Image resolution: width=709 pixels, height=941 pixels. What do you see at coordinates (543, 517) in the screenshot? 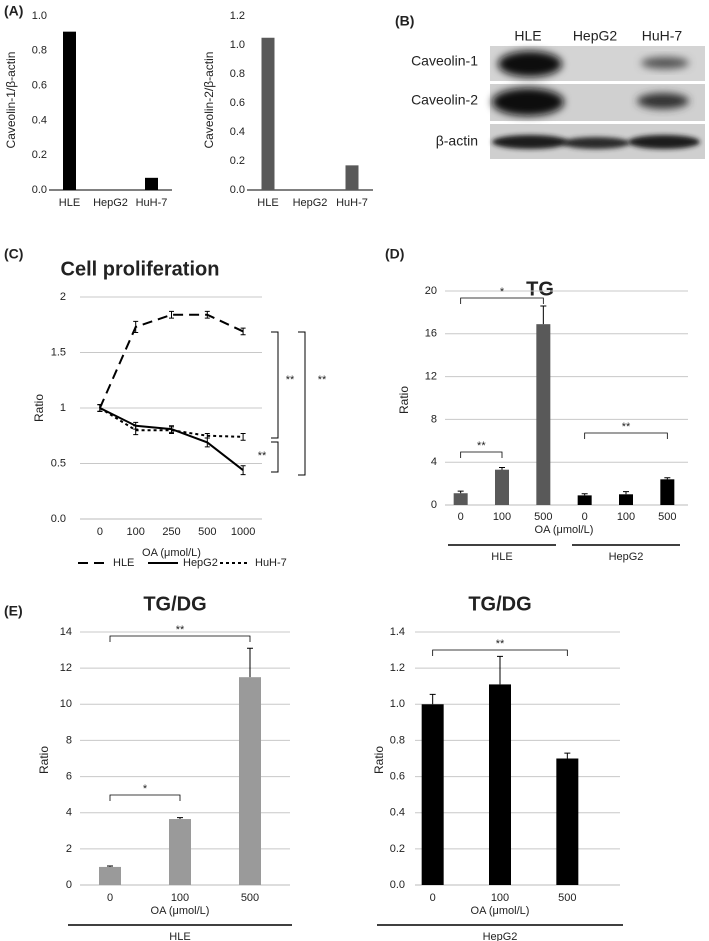
I see `x-tick-label: 500` at bounding box center [543, 517].